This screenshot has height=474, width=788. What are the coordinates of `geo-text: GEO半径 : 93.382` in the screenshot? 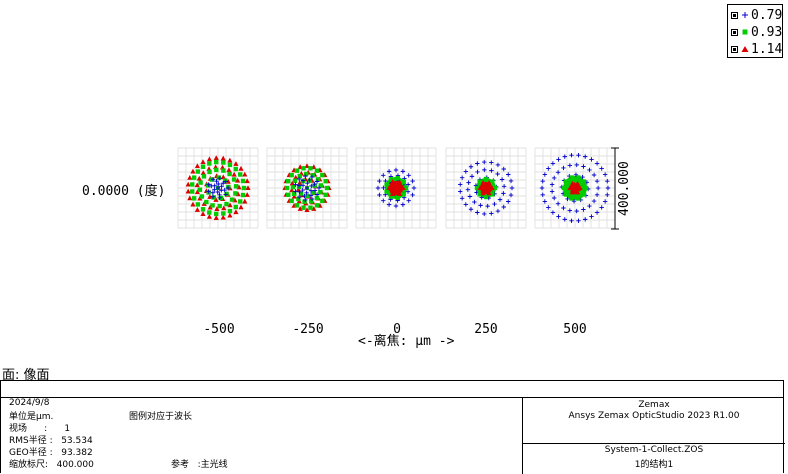 It's located at (51, 453).